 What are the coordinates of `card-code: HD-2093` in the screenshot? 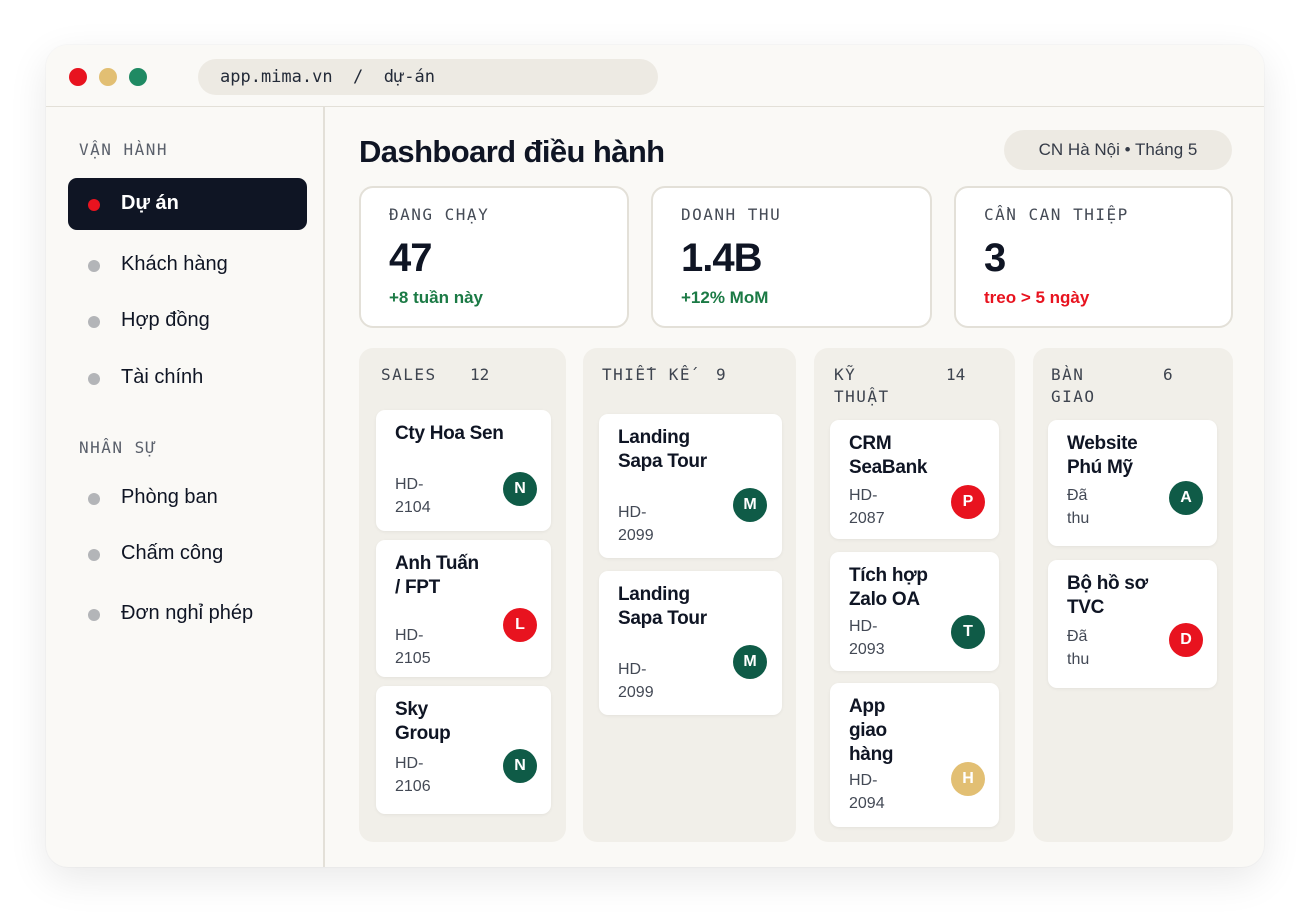 It's located at (867, 638).